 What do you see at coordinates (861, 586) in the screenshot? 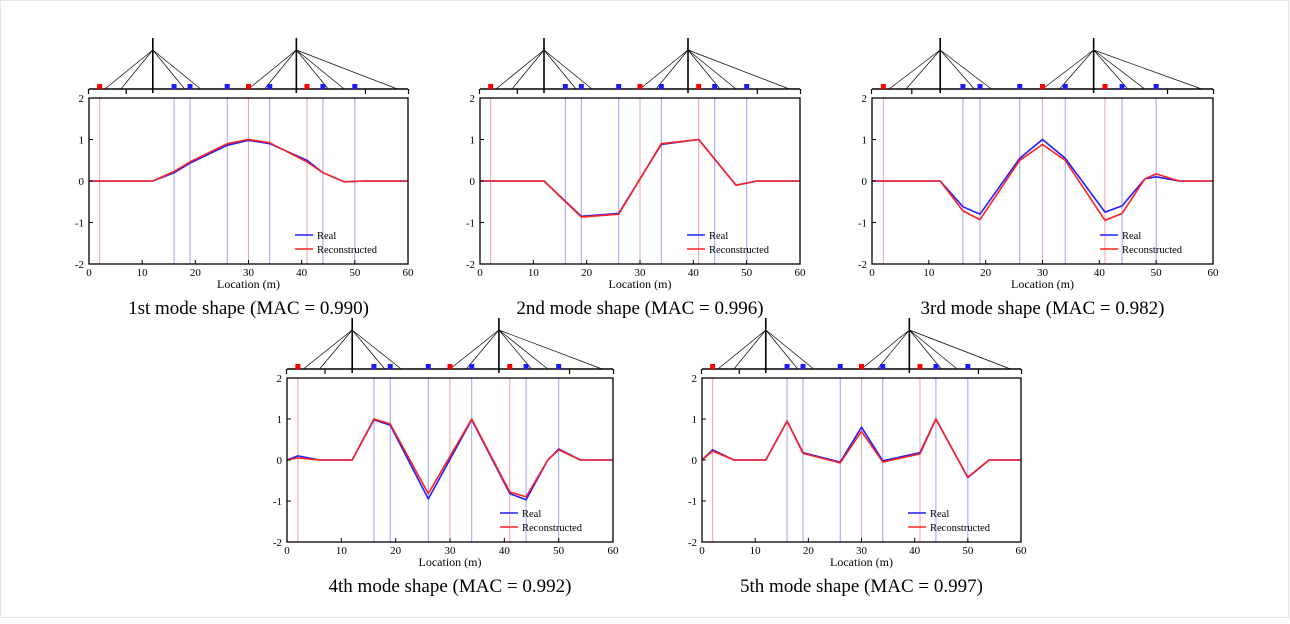
I see `mode-caption: 5th mode shape (MAC = 0.997)` at bounding box center [861, 586].